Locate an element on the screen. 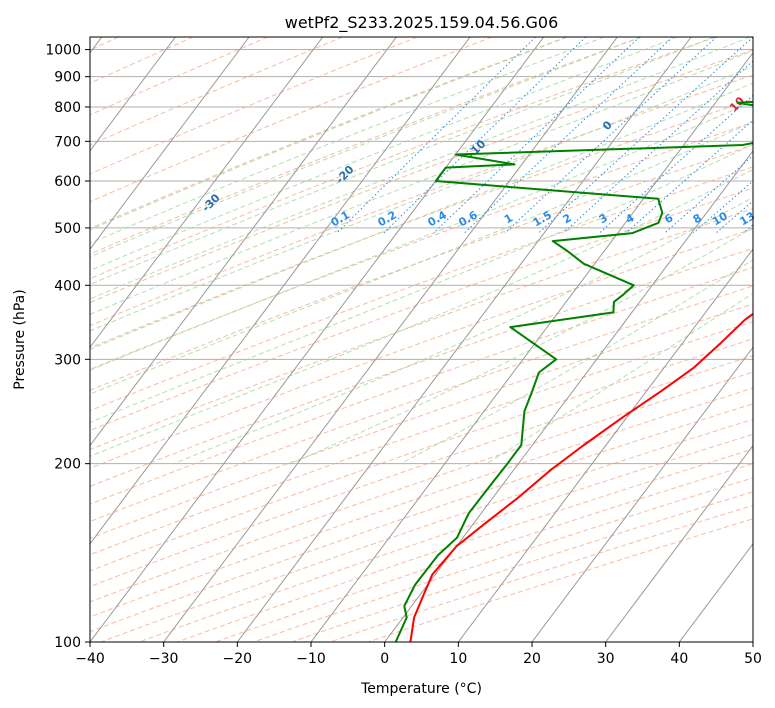 The width and height of the screenshot is (775, 708). x-tick-label: 20 is located at coordinates (532, 659).